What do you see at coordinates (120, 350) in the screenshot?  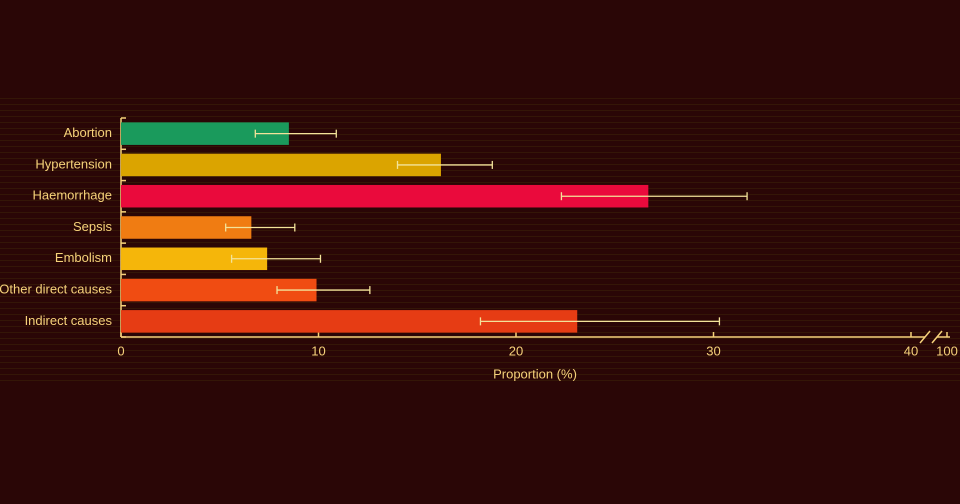 I see `x-tick-label: 0` at bounding box center [120, 350].